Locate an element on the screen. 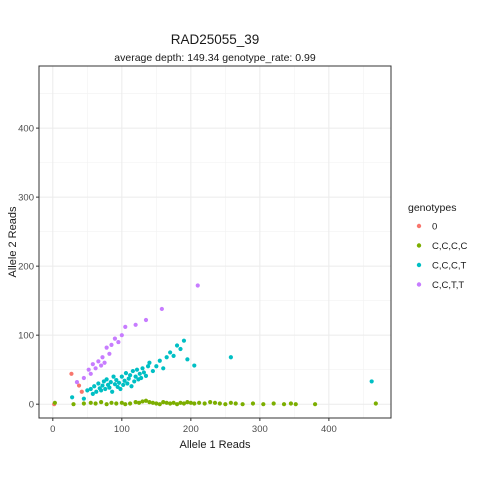 The image size is (480, 480). y-axis-ticks: 0 100 200 300 400 is located at coordinates (28, 267).